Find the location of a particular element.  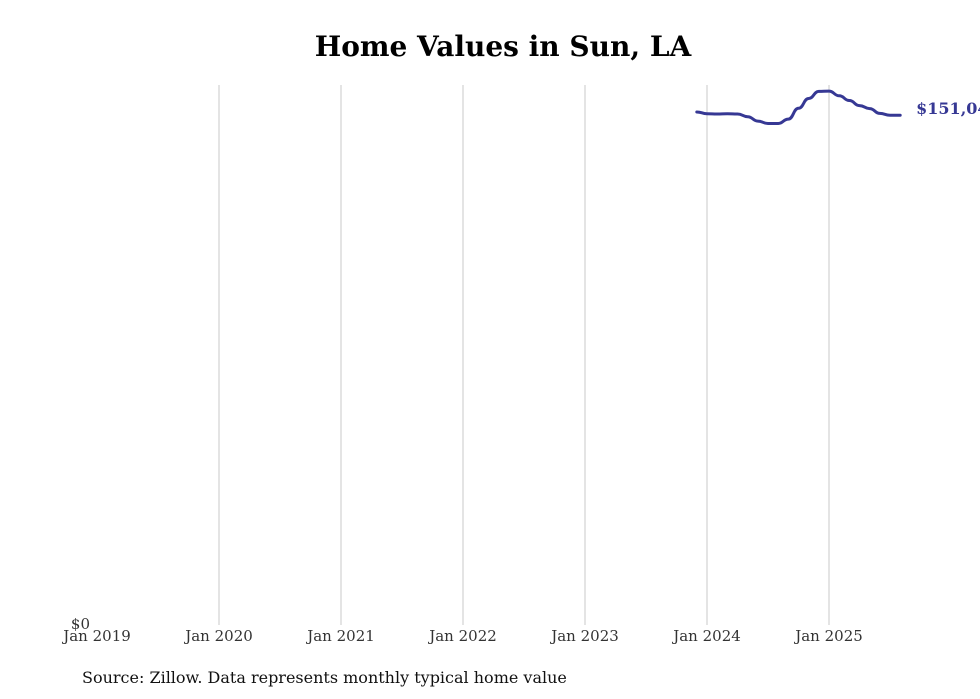

y-tick-label: $0 is located at coordinates (80, 624).